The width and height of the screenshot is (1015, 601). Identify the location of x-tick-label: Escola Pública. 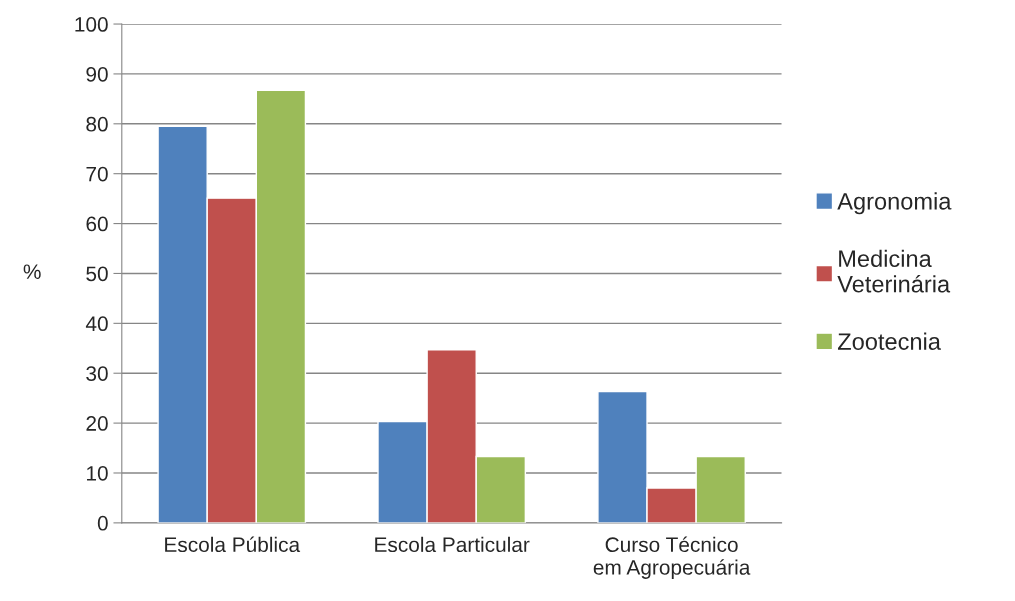
(233, 544).